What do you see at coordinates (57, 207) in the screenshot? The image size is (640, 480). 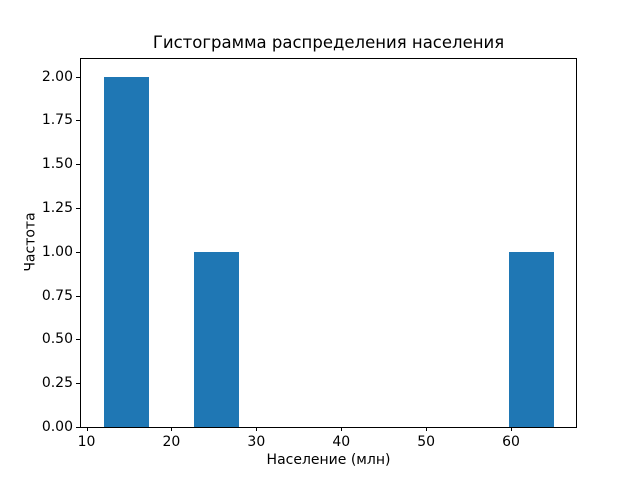 I see `y-tick-label: 1.25` at bounding box center [57, 207].